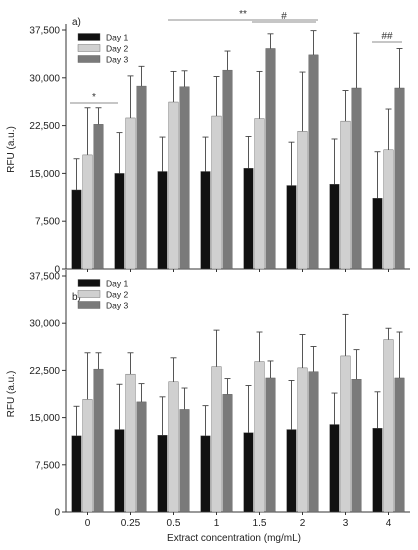 This screenshot has width=418, height=550. What do you see at coordinates (303, 523) in the screenshot?
I see `x-tick-label: 2` at bounding box center [303, 523].